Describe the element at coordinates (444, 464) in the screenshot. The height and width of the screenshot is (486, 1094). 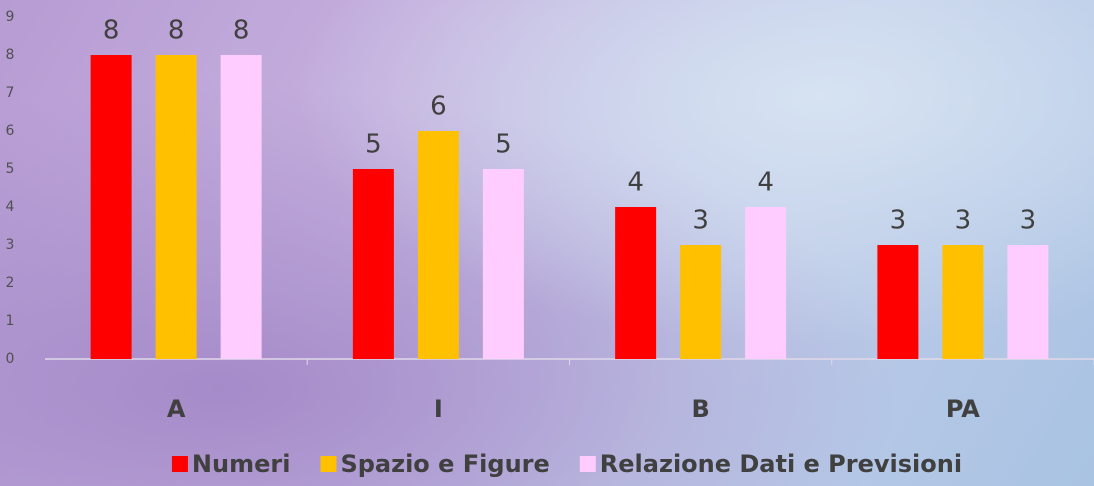
I see `legend-label: Spazio e Figure` at that location.